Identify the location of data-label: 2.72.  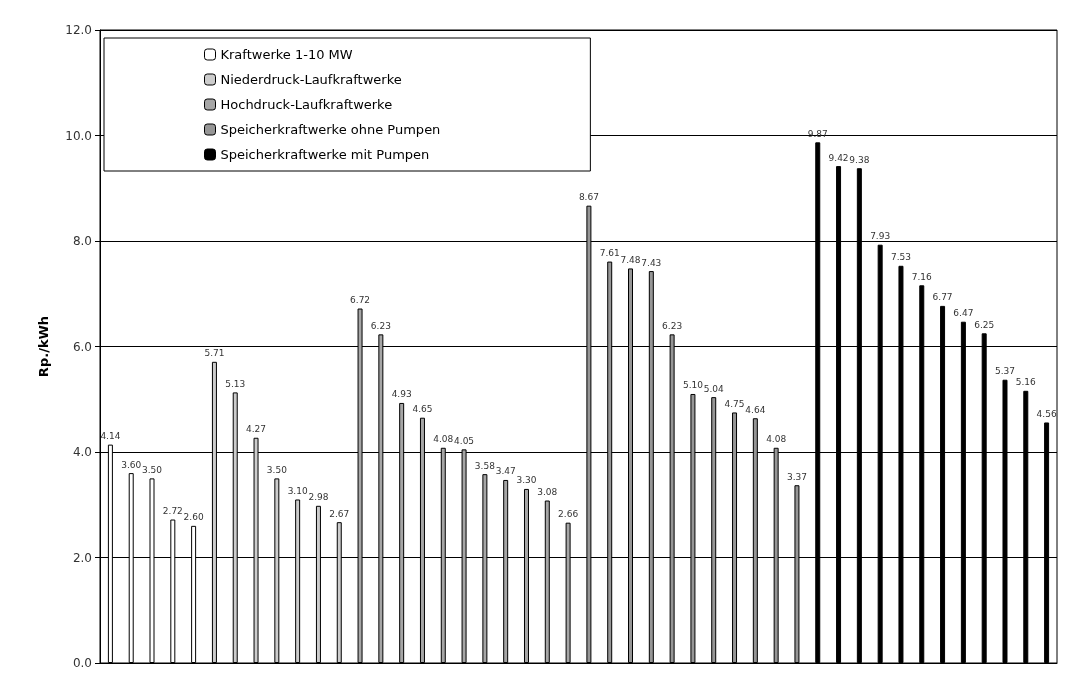
(172, 511).